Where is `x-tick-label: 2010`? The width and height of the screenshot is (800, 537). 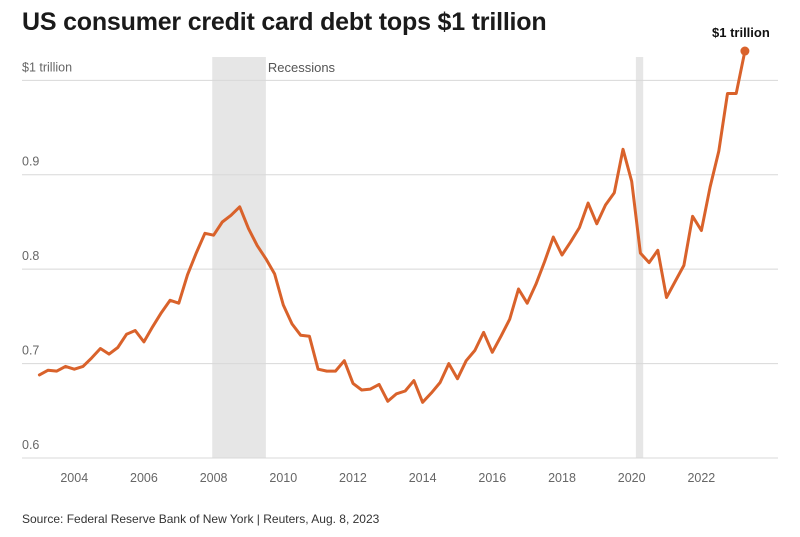 x-tick-label: 2010 is located at coordinates (283, 478).